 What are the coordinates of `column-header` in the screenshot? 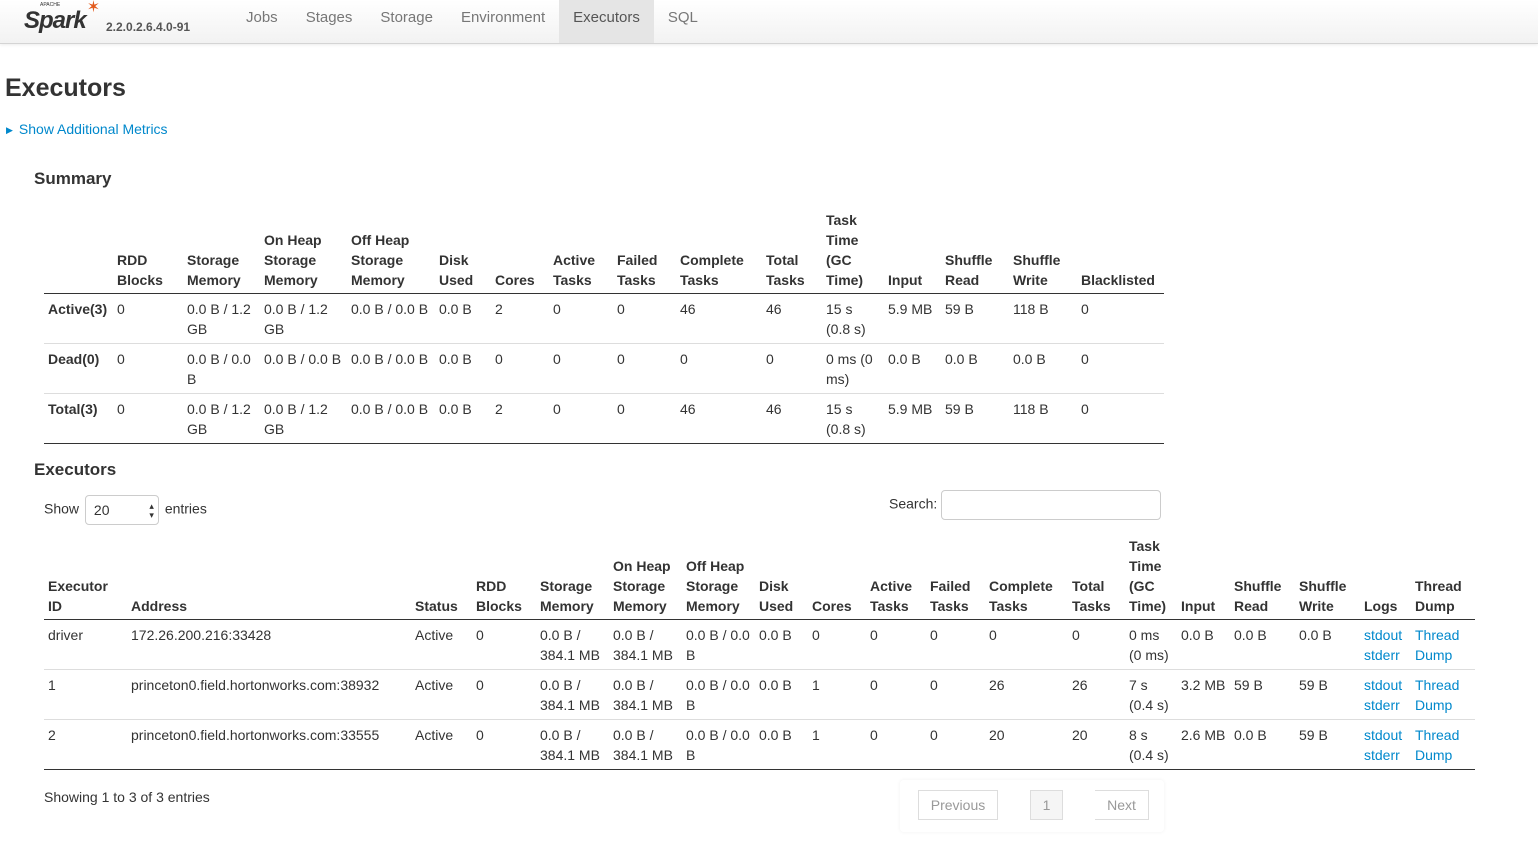 It's located at (78, 252).